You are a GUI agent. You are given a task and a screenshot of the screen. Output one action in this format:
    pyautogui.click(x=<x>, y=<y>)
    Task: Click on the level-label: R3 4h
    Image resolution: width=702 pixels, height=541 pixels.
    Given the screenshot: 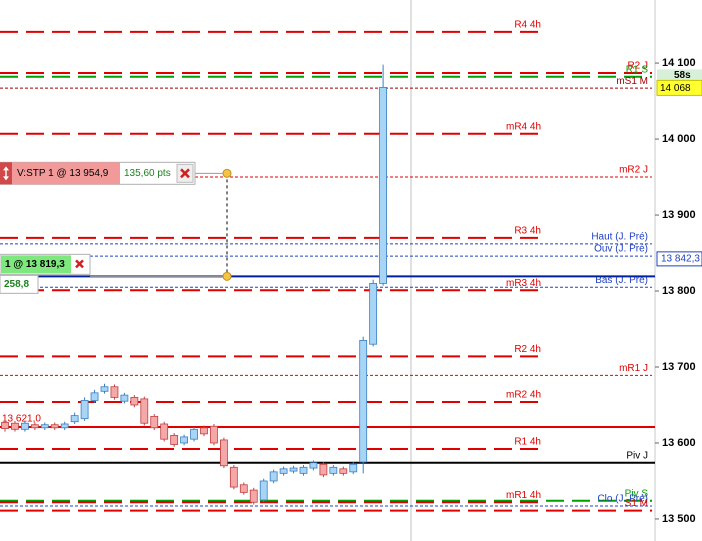 What is the action you would take?
    pyautogui.click(x=527, y=230)
    